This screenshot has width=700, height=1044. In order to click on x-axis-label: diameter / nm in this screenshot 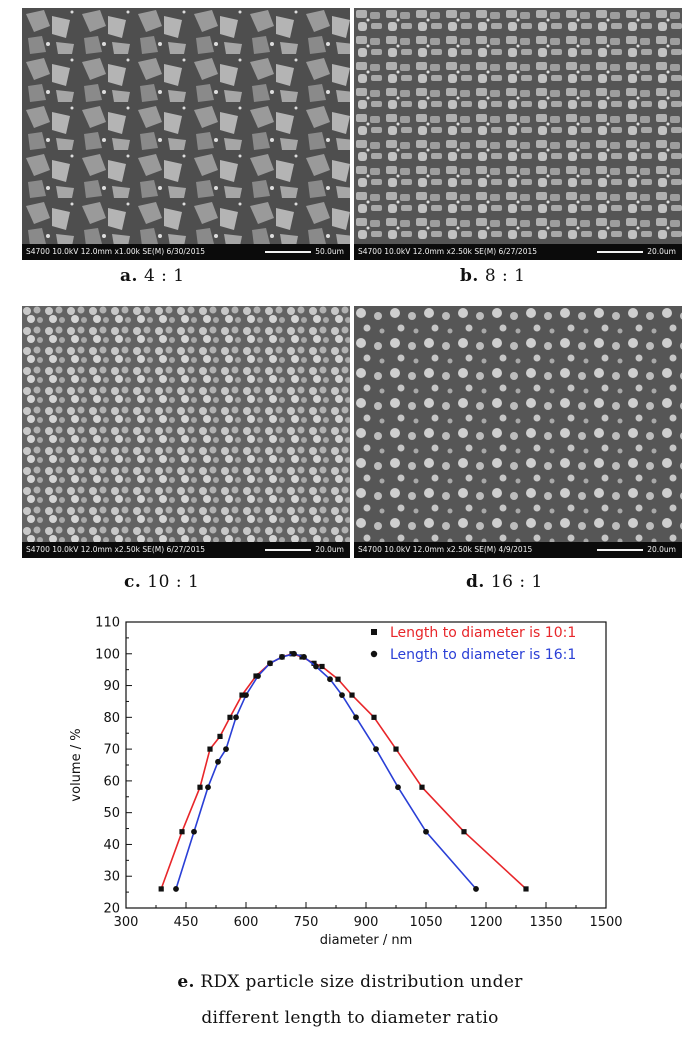, I will do `click(366, 940)`.